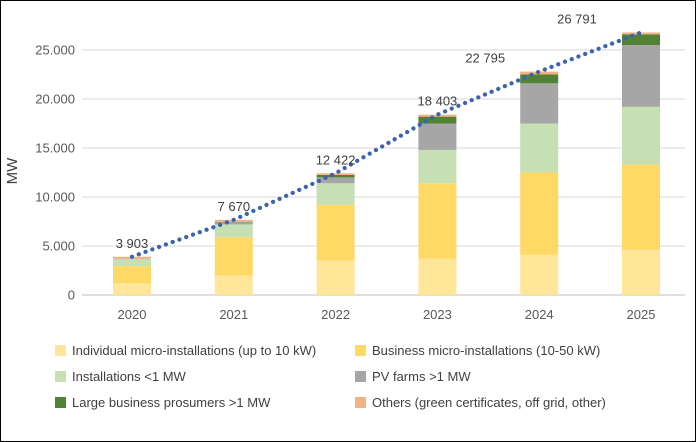  I want to click on y-tick-label: 0, so click(71, 295).